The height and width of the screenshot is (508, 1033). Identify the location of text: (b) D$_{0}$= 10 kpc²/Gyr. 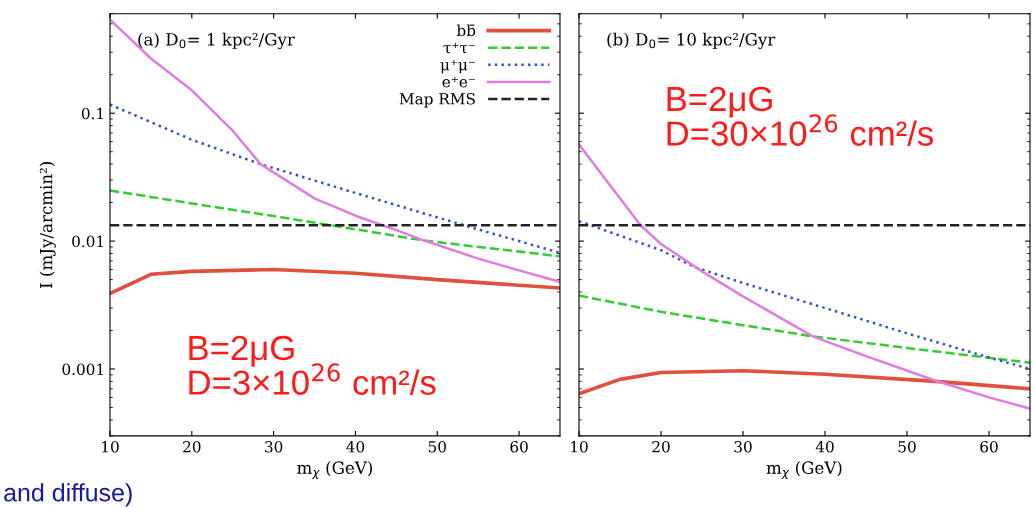
(691, 41).